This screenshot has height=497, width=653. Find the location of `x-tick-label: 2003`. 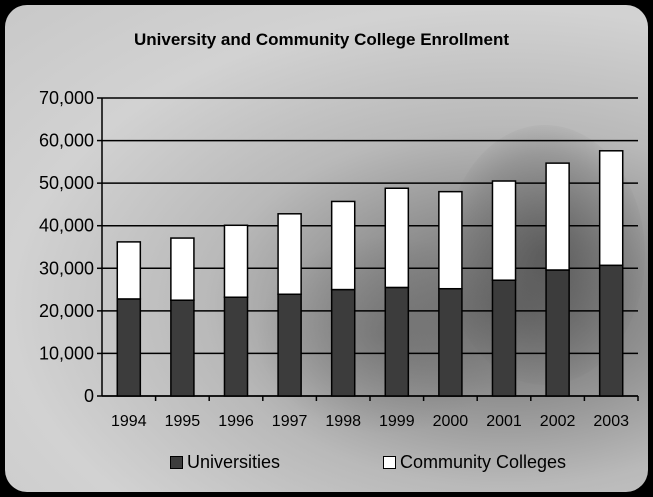

x-tick-label: 2003 is located at coordinates (611, 421).